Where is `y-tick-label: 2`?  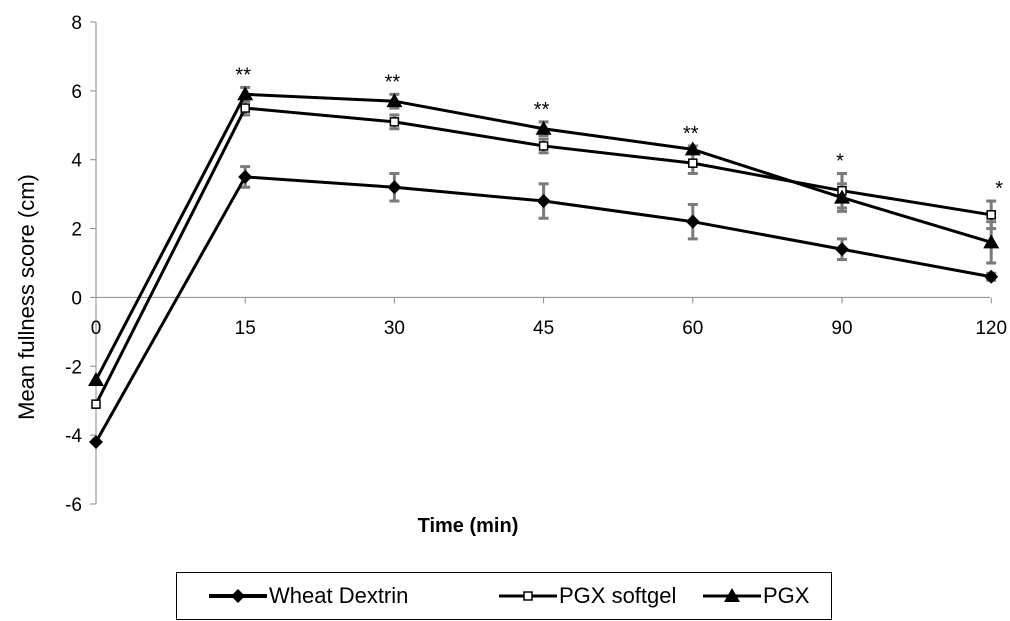 y-tick-label: 2 is located at coordinates (76, 230).